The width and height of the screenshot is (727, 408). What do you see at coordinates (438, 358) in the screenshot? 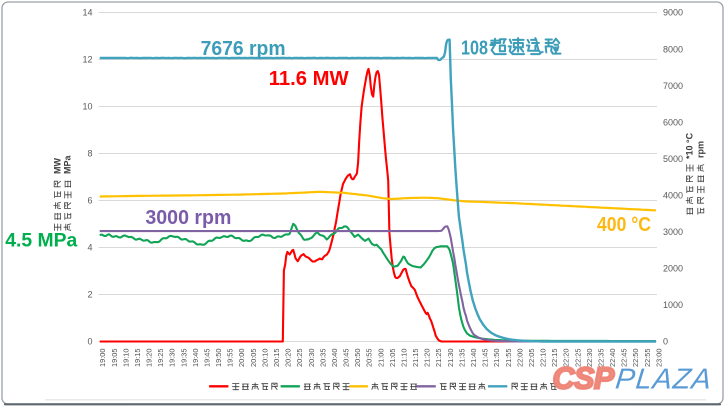
I see `svg-text: 21:25` at bounding box center [438, 358].